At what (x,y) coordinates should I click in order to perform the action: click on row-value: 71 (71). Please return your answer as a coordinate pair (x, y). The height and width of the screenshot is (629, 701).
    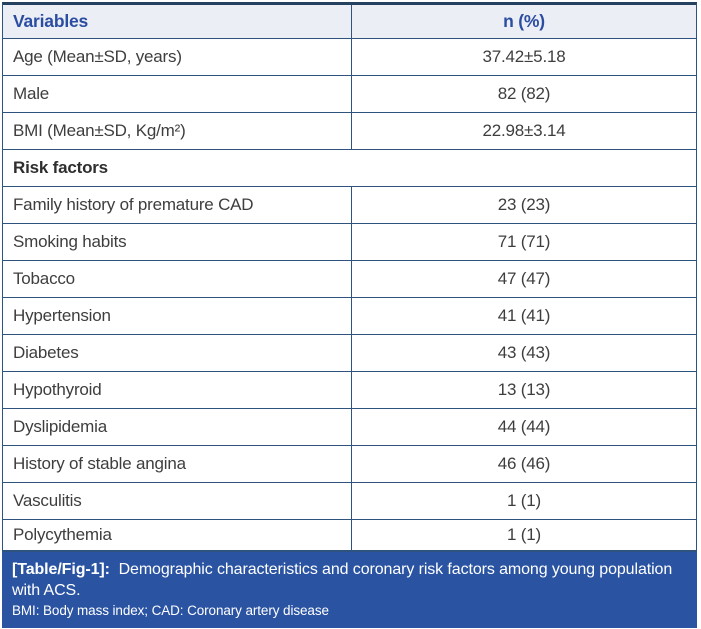
    Looking at the image, I should click on (523, 242).